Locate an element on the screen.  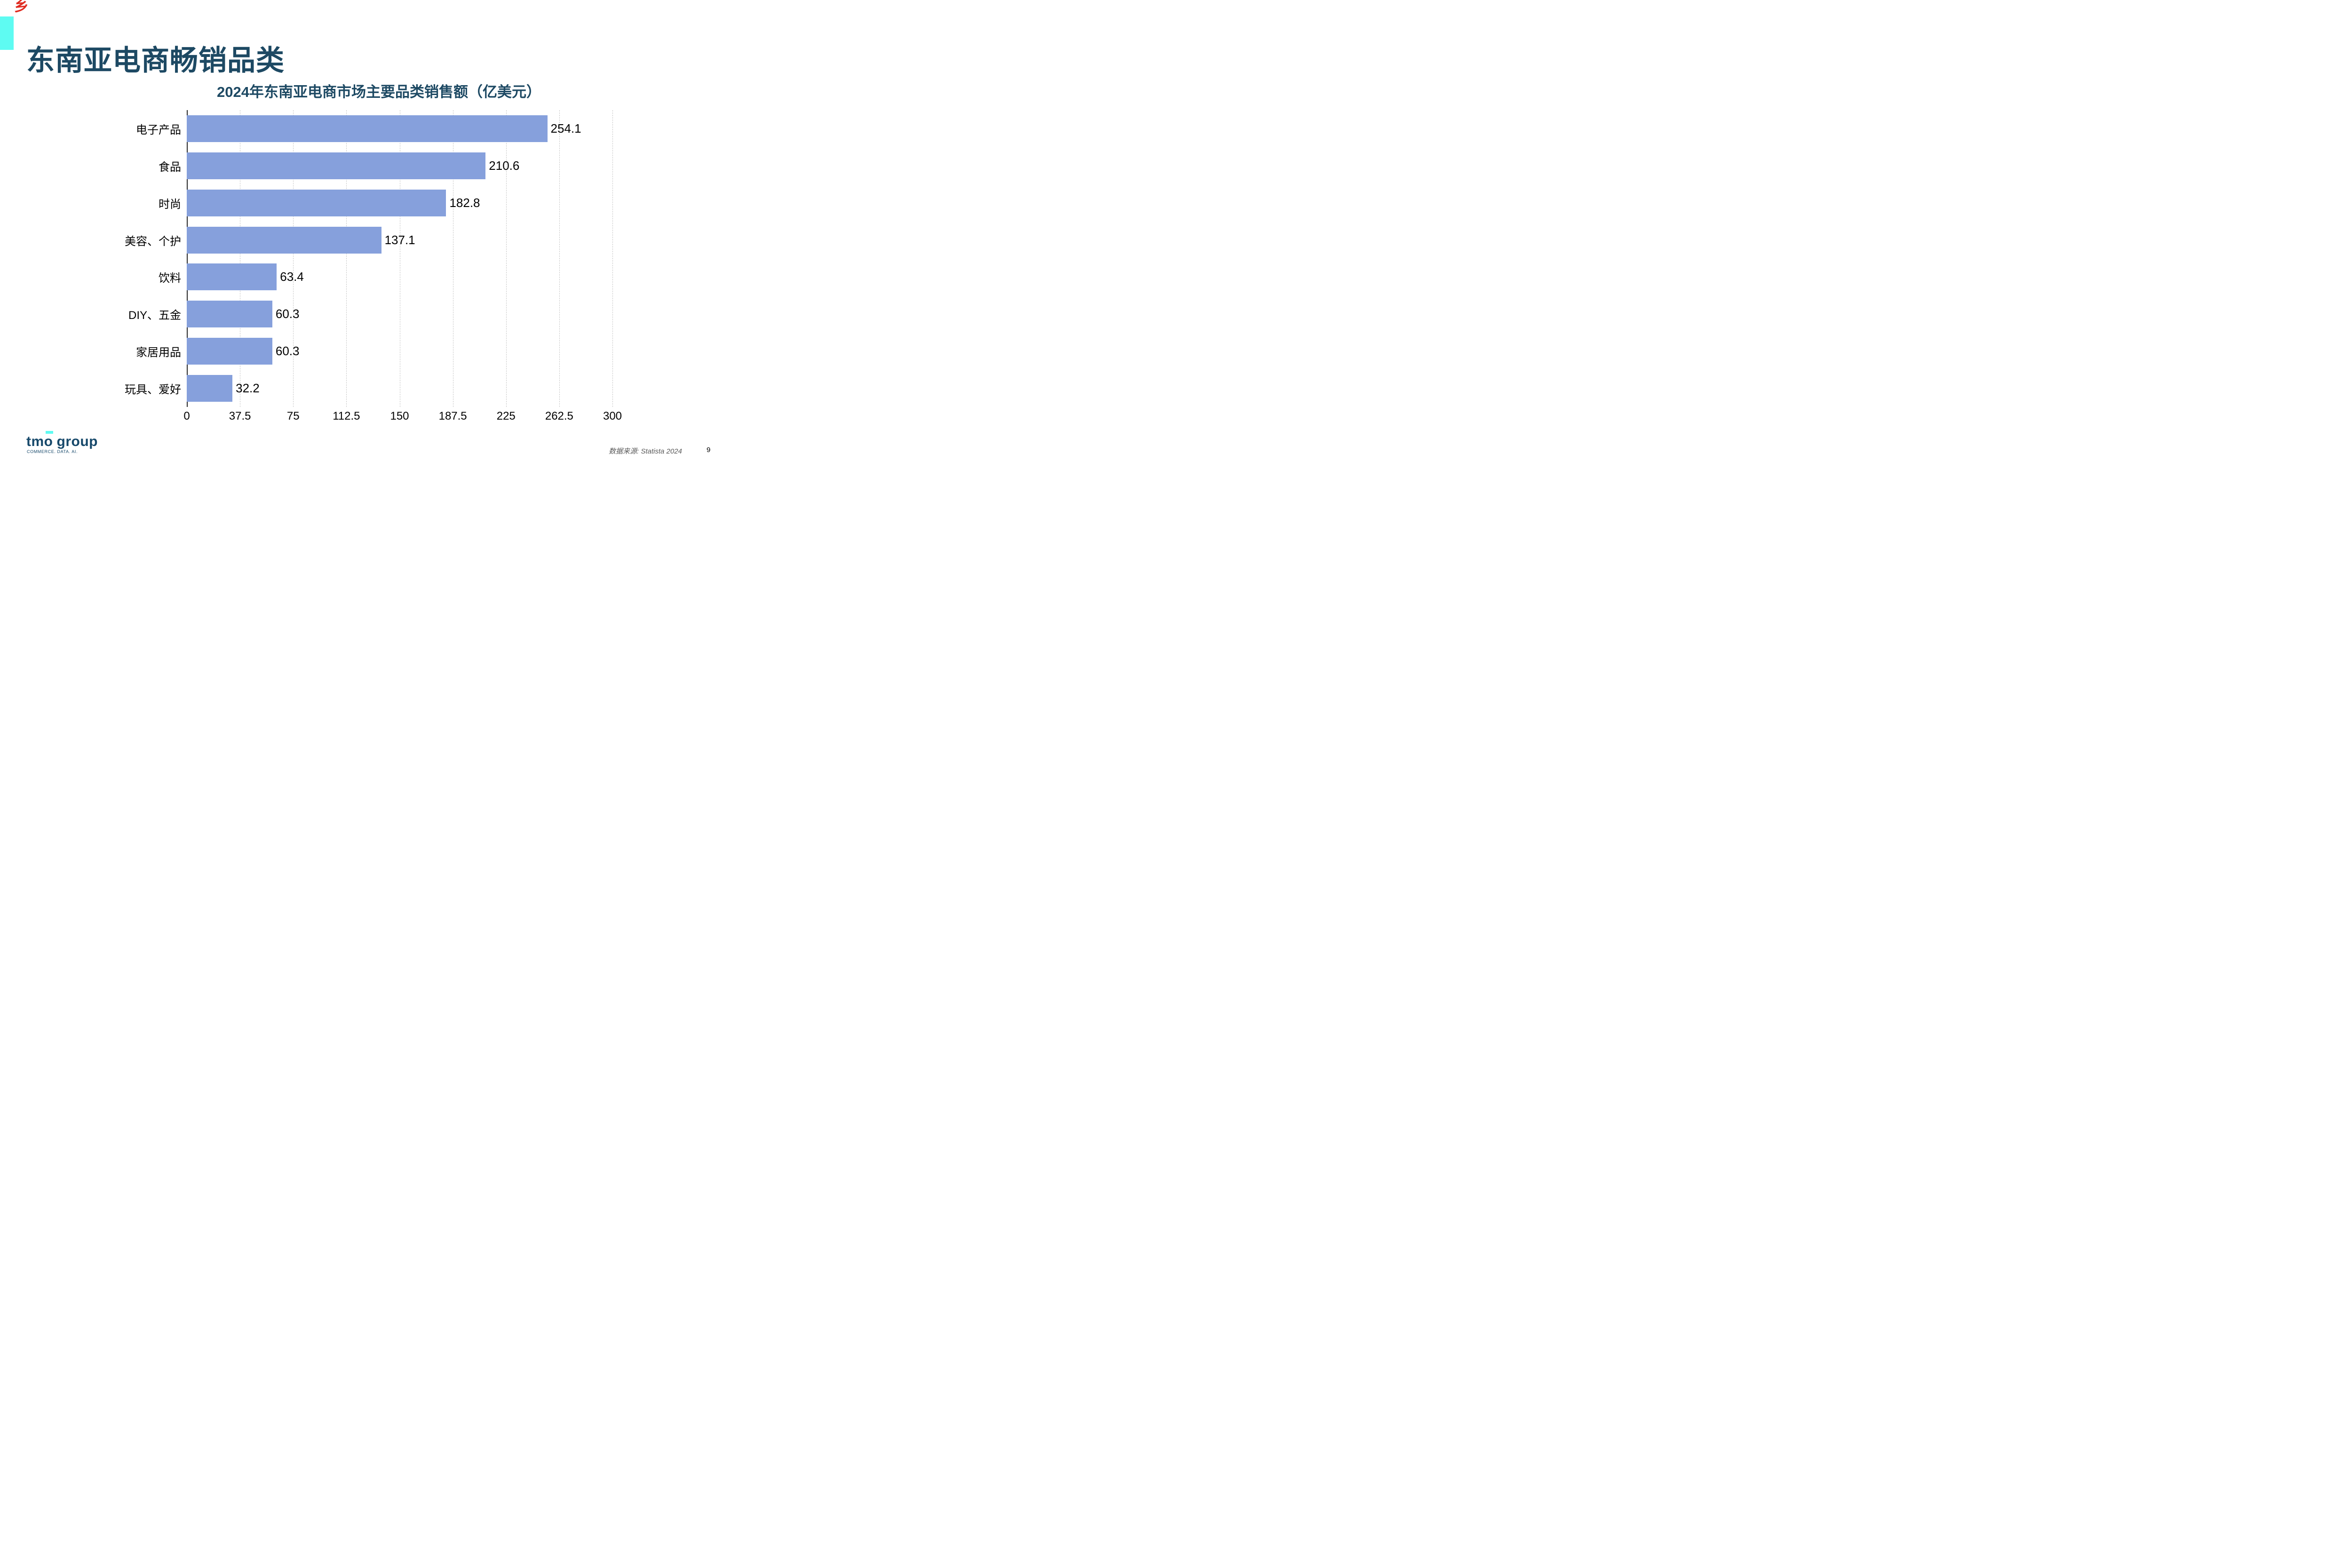
page-number: 9 is located at coordinates (709, 450).